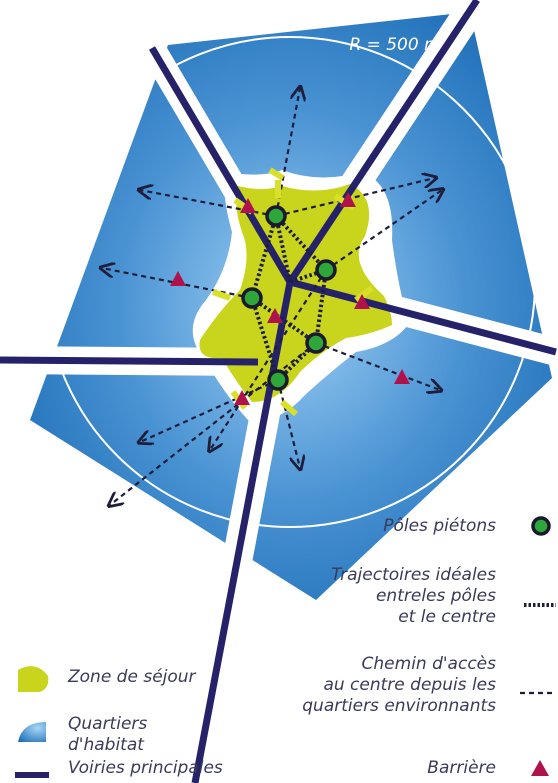 The height and width of the screenshot is (783, 558). I want to click on legend-stay-zone-label: Zone de séjour, so click(132, 677).